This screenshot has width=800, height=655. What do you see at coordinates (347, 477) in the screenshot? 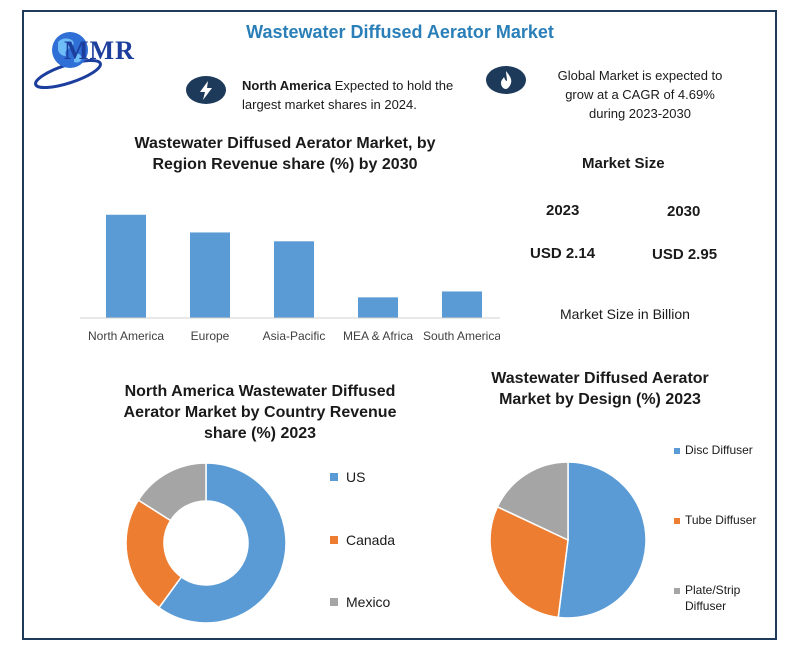
I see `legend-us: US` at bounding box center [347, 477].